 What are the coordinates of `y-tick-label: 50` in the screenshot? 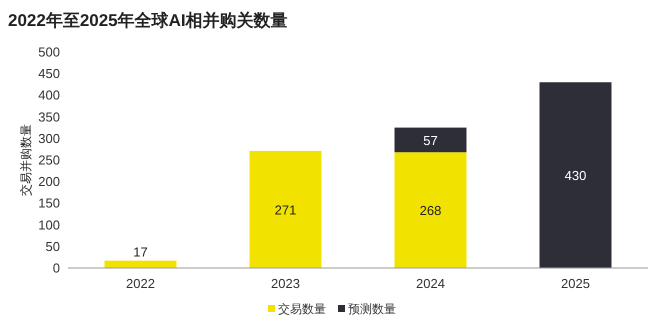 It's located at (53, 246).